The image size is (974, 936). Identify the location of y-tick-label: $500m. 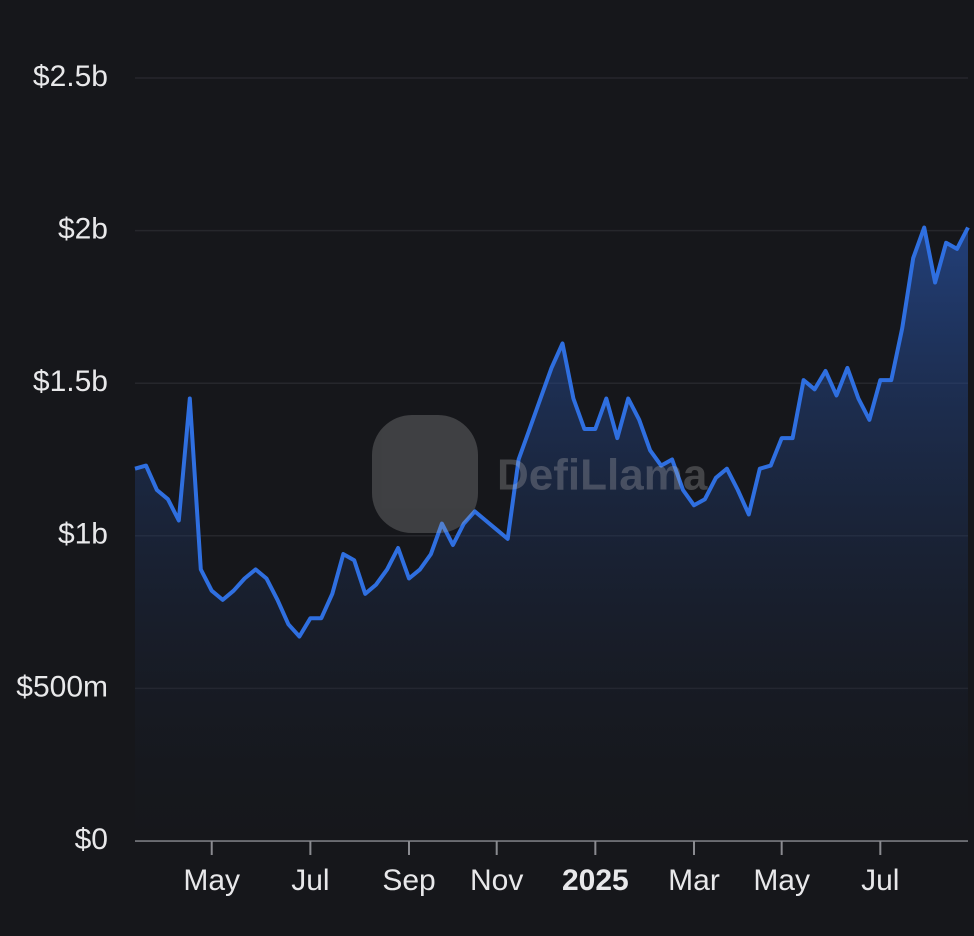
(62, 686).